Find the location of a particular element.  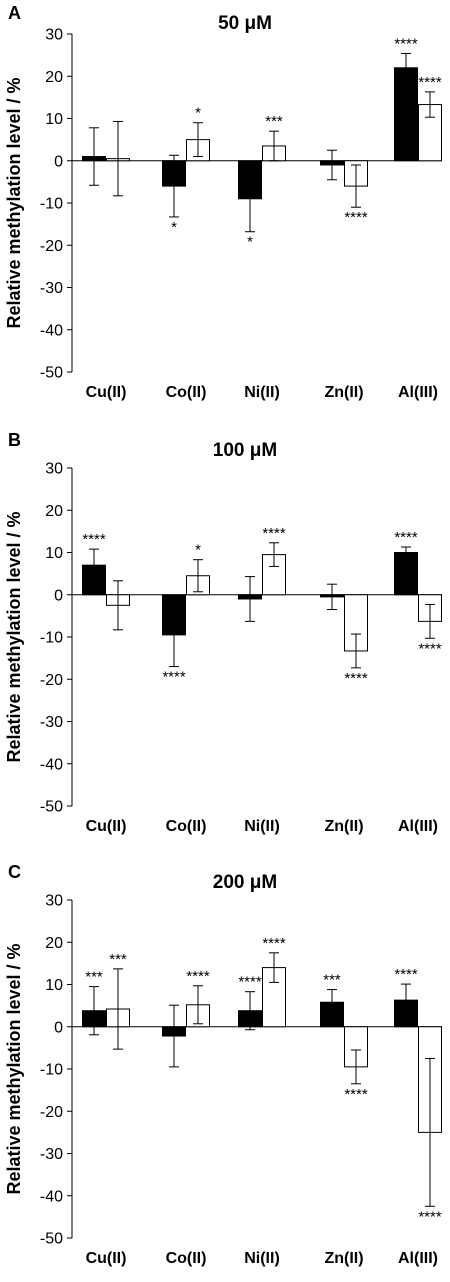

bar-filled is located at coordinates (406, 574).